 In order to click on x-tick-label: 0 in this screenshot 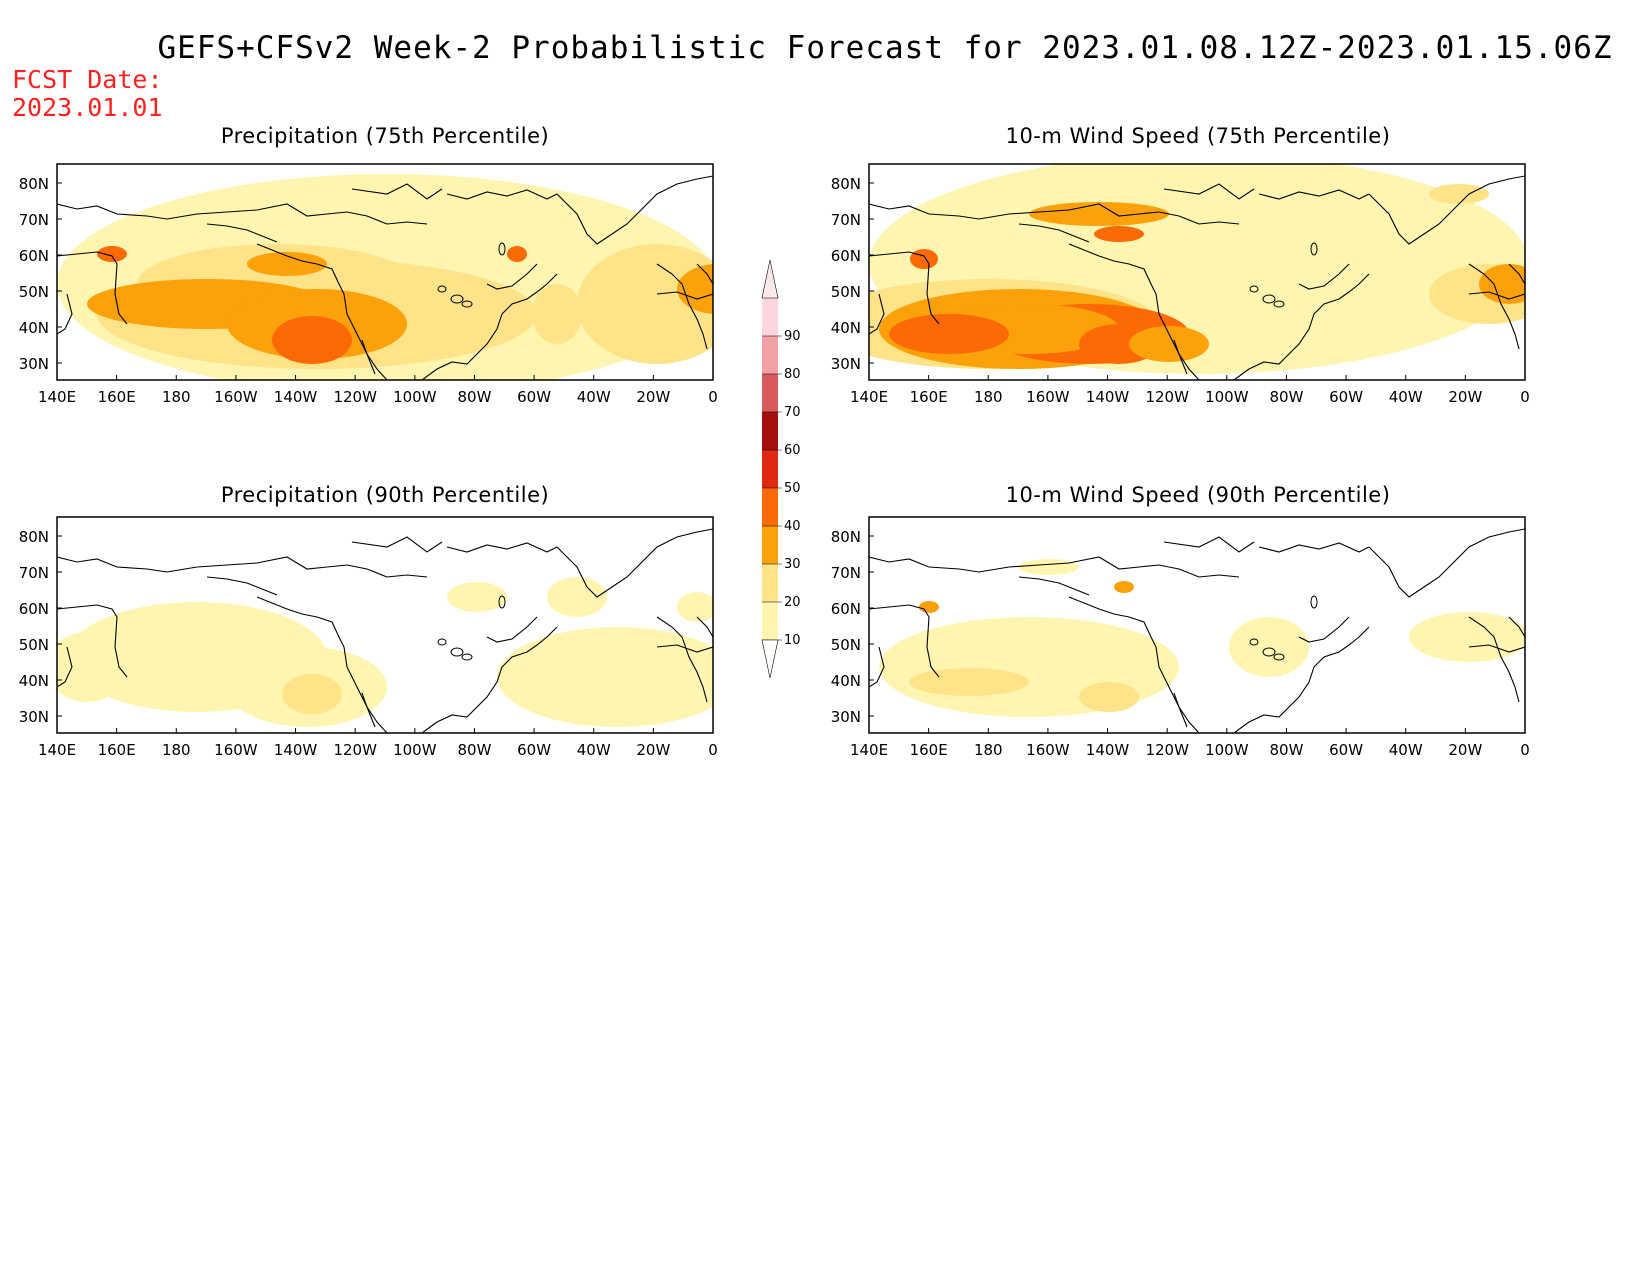, I will do `click(1525, 750)`.